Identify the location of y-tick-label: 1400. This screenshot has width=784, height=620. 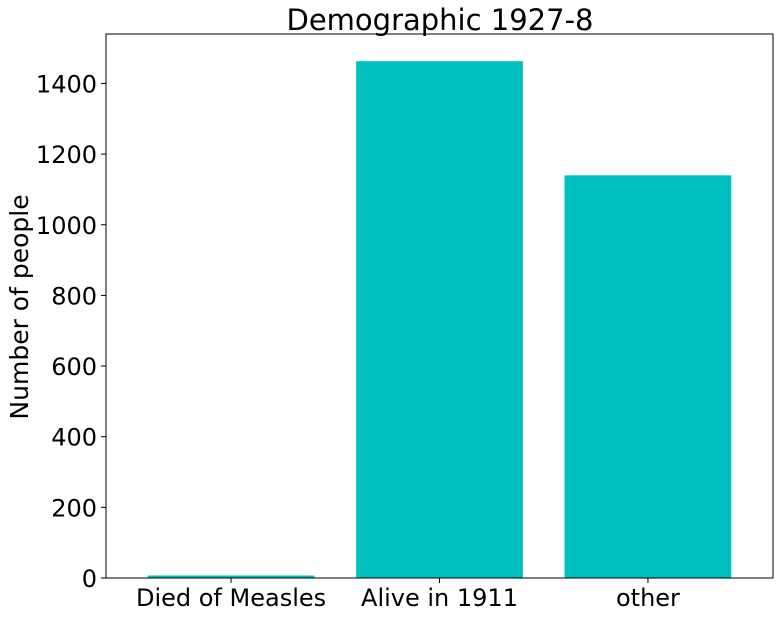
(66, 84).